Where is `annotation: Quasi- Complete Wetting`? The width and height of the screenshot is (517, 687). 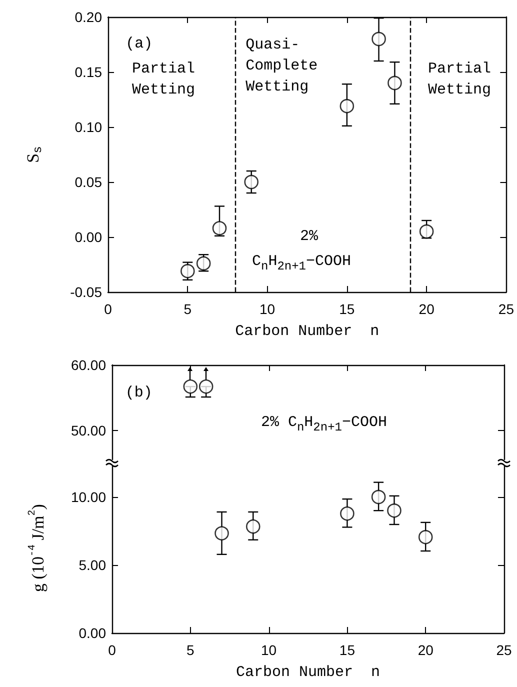 annotation: Quasi- Complete Wetting is located at coordinates (282, 66).